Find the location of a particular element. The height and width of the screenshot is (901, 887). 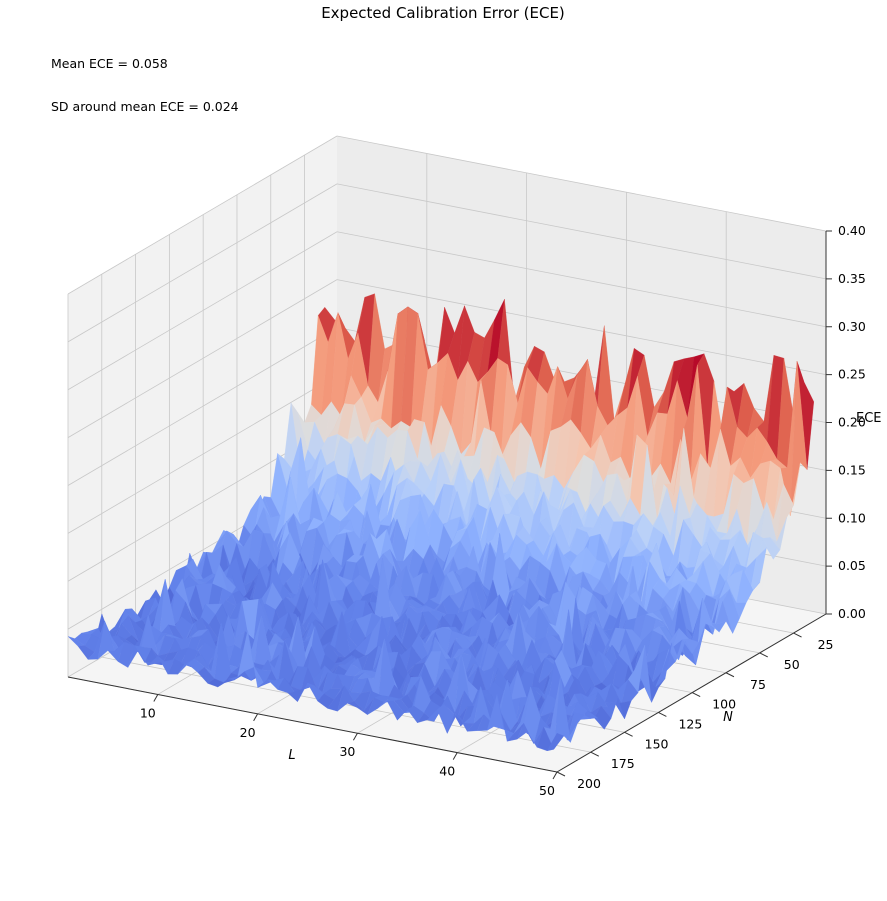

sd-ece-annotation: SD around mean ECE = 0.024 is located at coordinates (145, 106).